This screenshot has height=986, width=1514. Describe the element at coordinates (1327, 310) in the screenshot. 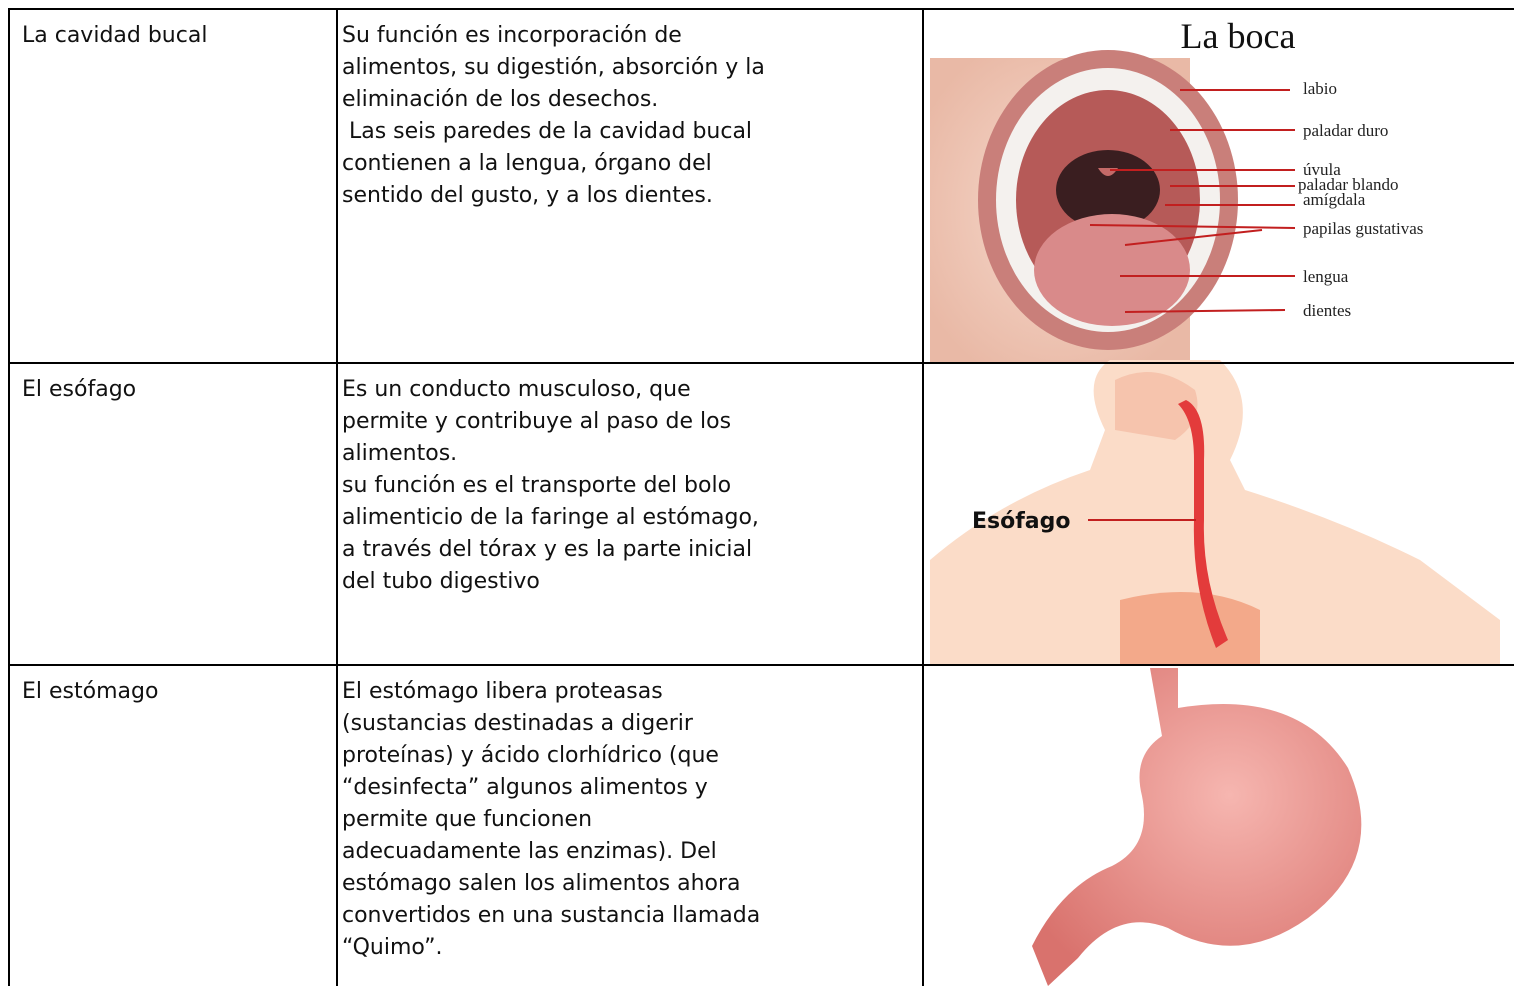

I see `figure-label: dientes` at that location.